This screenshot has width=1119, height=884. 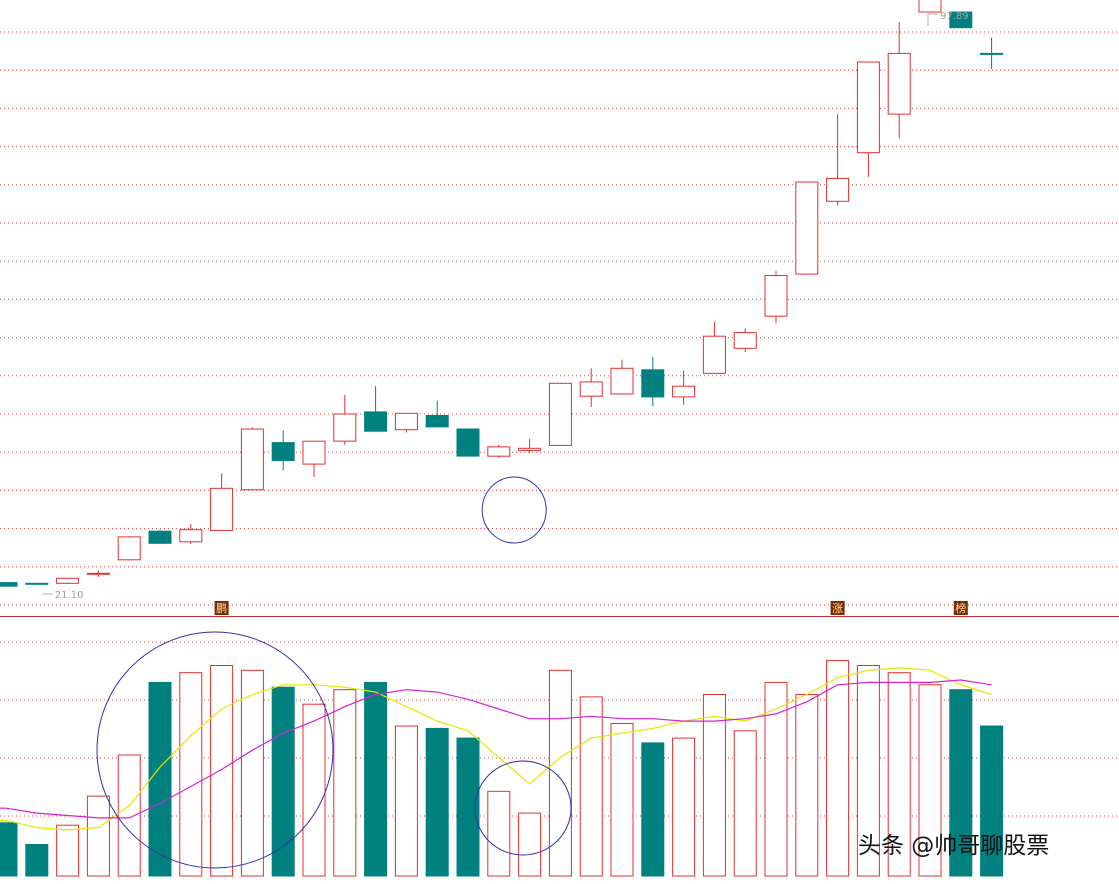 I want to click on high-marker-label: 97.89, so click(x=954, y=16).